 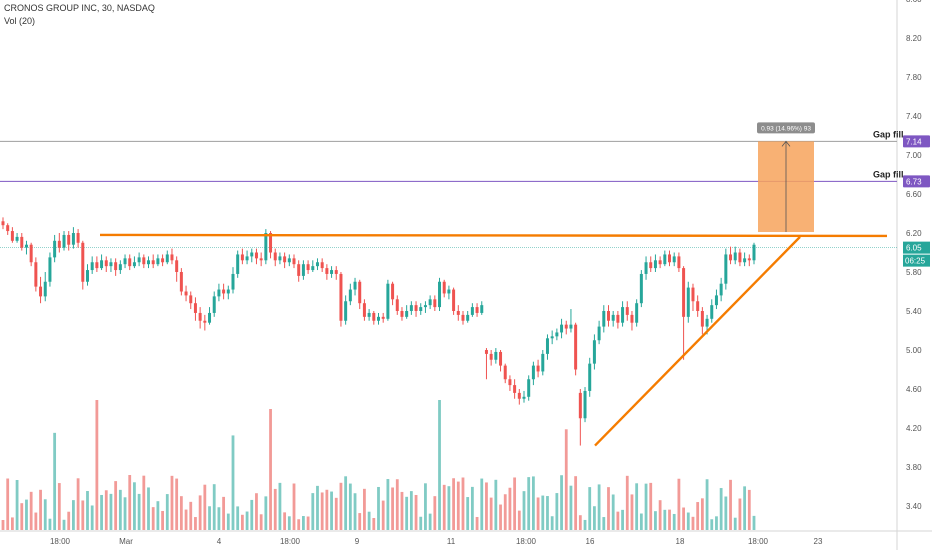 What do you see at coordinates (20, 21) in the screenshot?
I see `volume-indicator-title: Vol (20)` at bounding box center [20, 21].